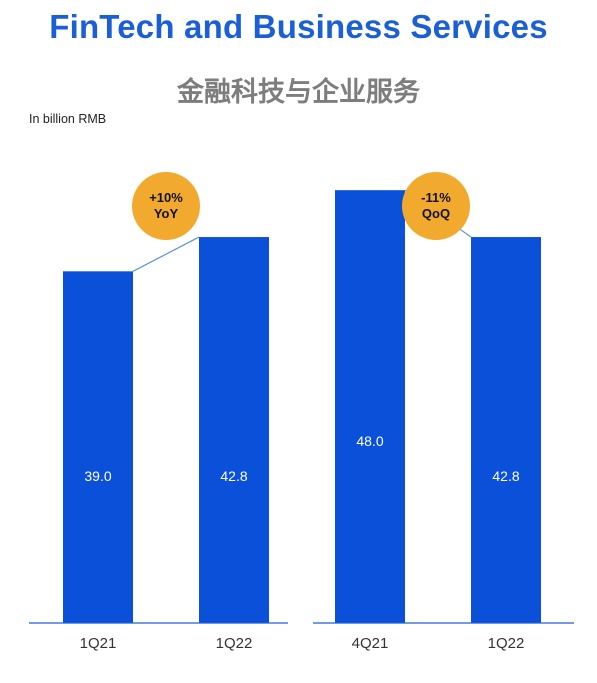  Describe the element at coordinates (436, 197) in the screenshot. I see `change-badge-percent: -11%` at that location.